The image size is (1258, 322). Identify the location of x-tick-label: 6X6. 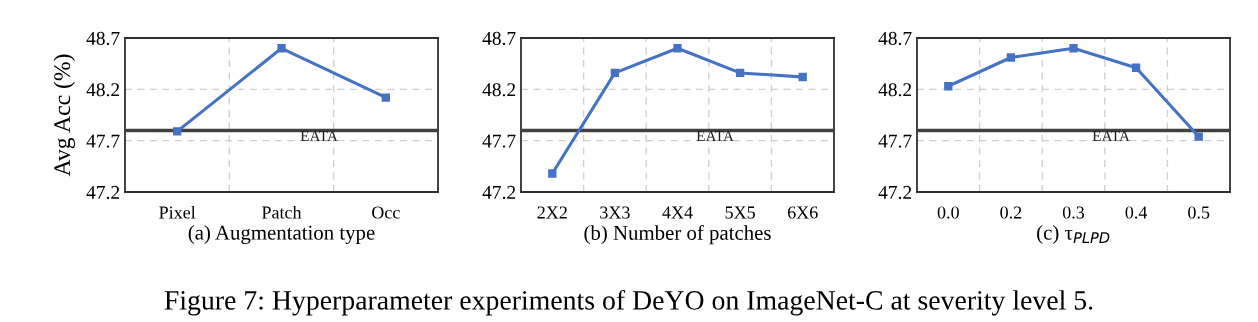
(802, 212).